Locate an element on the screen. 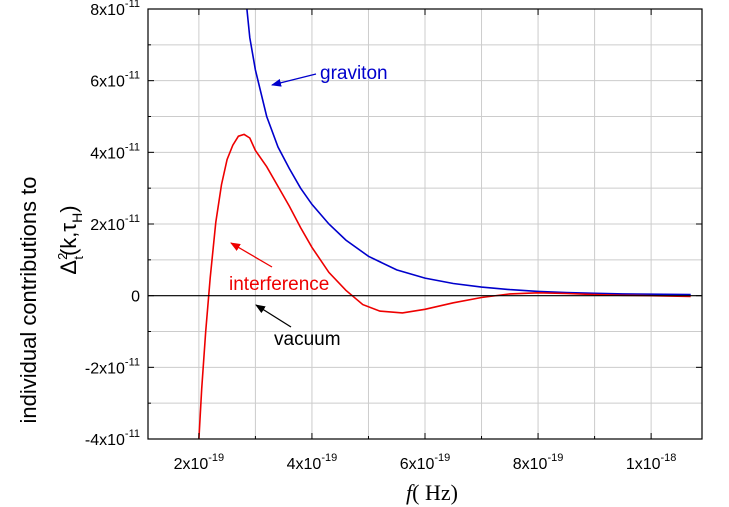 Image resolution: width=729 pixels, height=507 pixels. annotation-label-vacuum: vacuum is located at coordinates (307, 339).